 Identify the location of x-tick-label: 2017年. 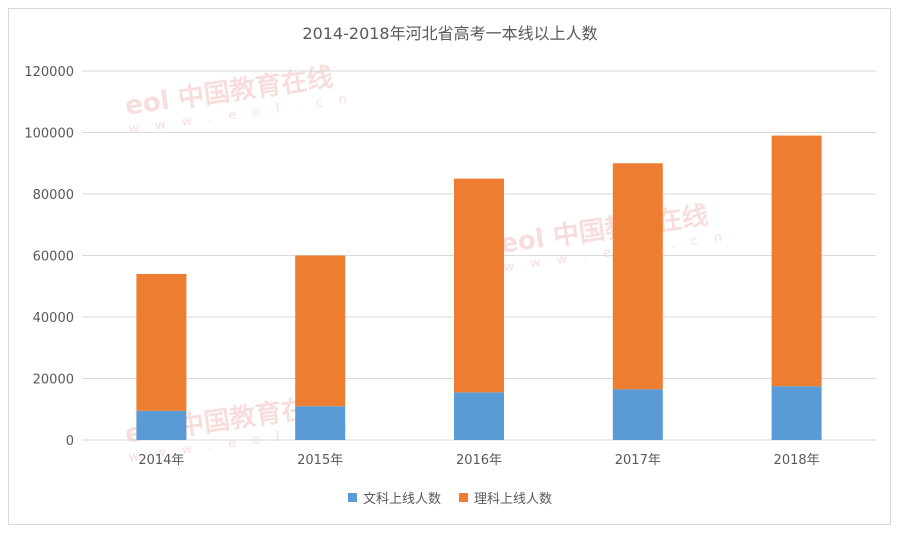
(638, 460).